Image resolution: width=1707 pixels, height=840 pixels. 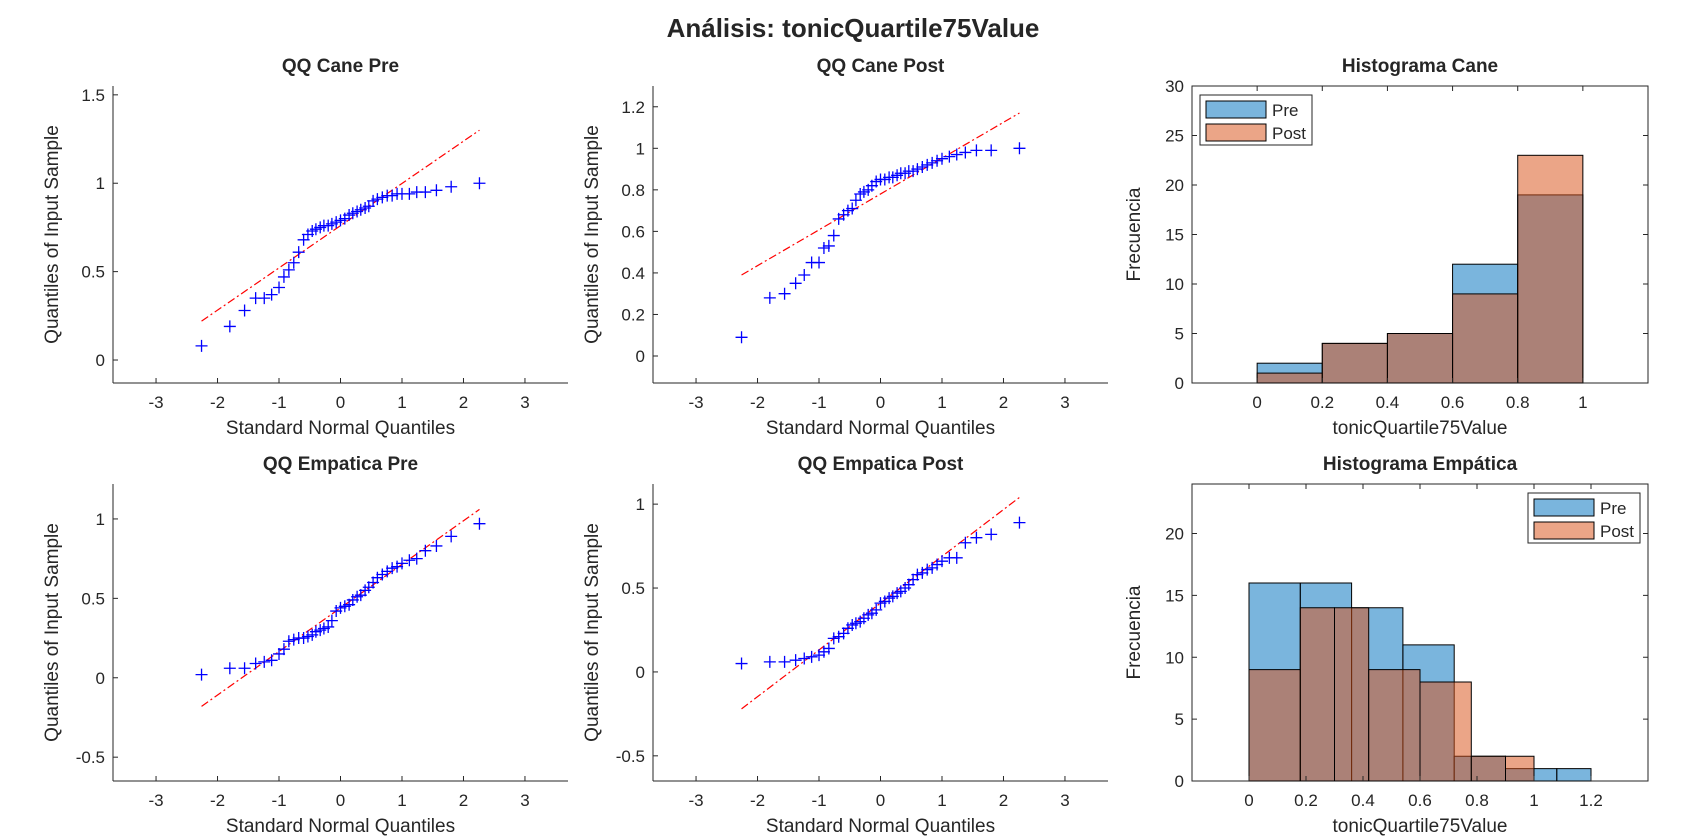 I want to click on subplot-title: Histograma Empática, so click(x=1420, y=464).